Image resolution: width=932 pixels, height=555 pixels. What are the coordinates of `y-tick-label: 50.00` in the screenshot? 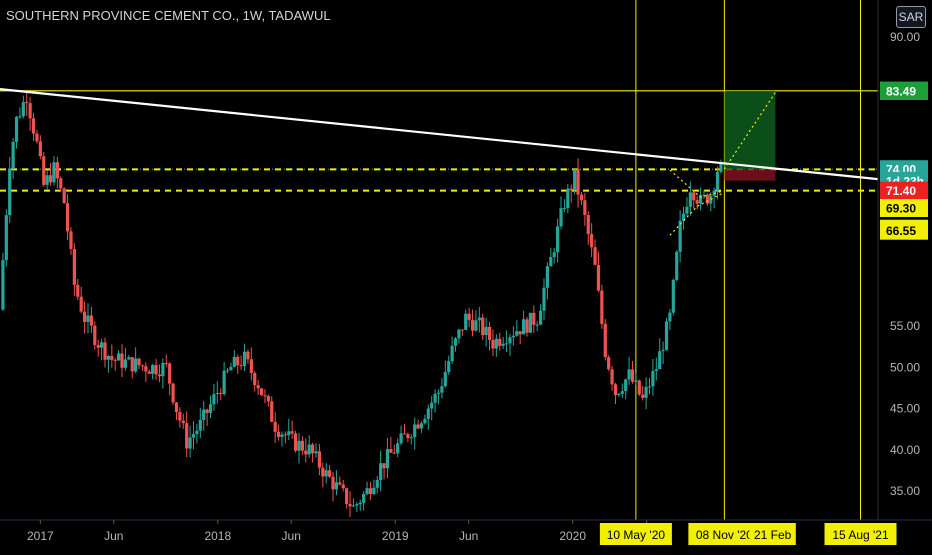 It's located at (905, 367).